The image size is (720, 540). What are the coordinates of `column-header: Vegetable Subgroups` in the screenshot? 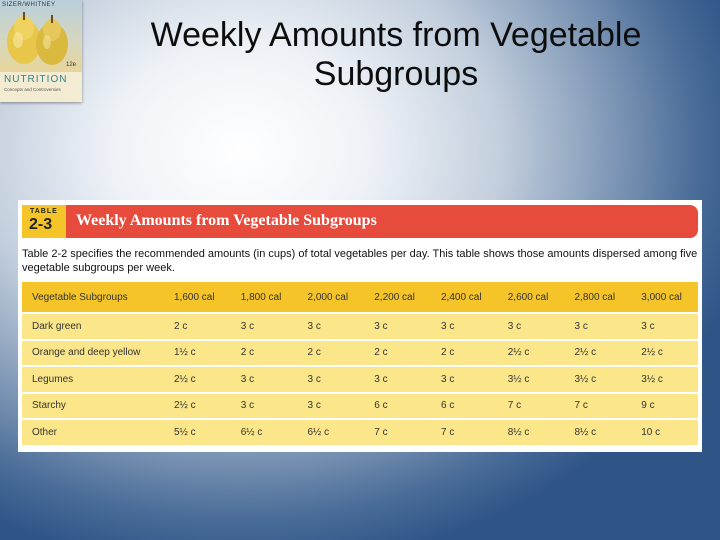 It's located at (93, 298).